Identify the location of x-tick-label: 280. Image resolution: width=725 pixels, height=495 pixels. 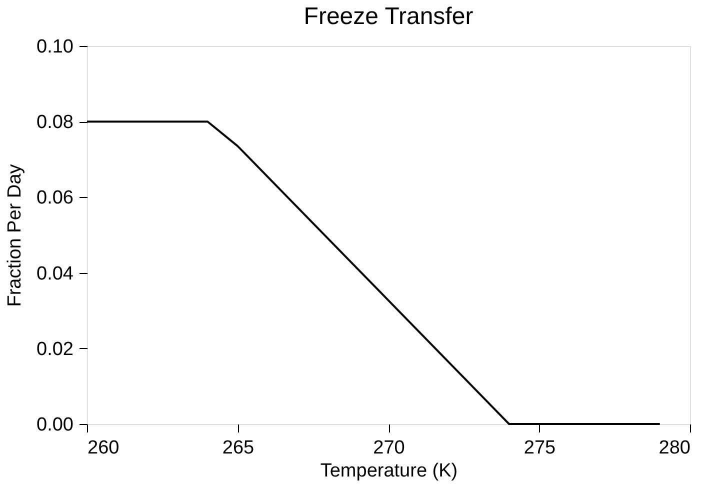
(674, 448).